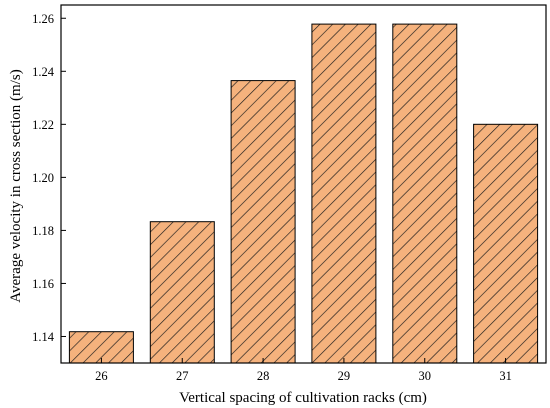 This screenshot has height=408, width=550. What do you see at coordinates (344, 376) in the screenshot?
I see `x-tick-label: 29` at bounding box center [344, 376].